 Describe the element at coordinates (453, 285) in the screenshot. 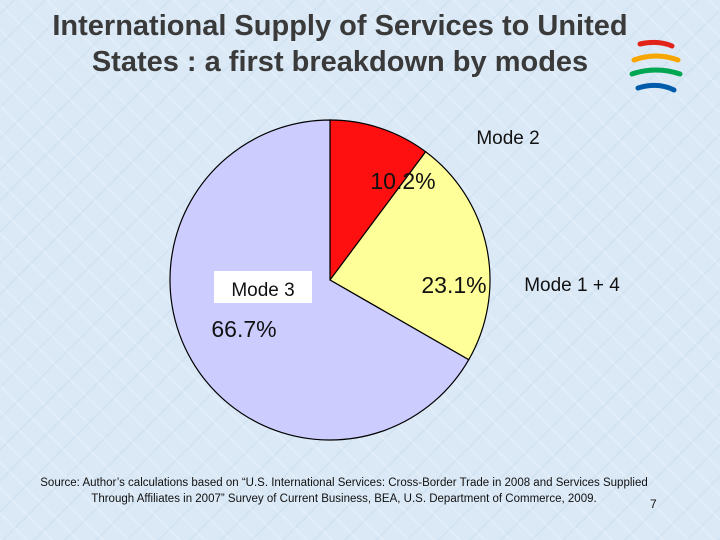

I see `mode-1-4-value-label: 23.1%` at that location.